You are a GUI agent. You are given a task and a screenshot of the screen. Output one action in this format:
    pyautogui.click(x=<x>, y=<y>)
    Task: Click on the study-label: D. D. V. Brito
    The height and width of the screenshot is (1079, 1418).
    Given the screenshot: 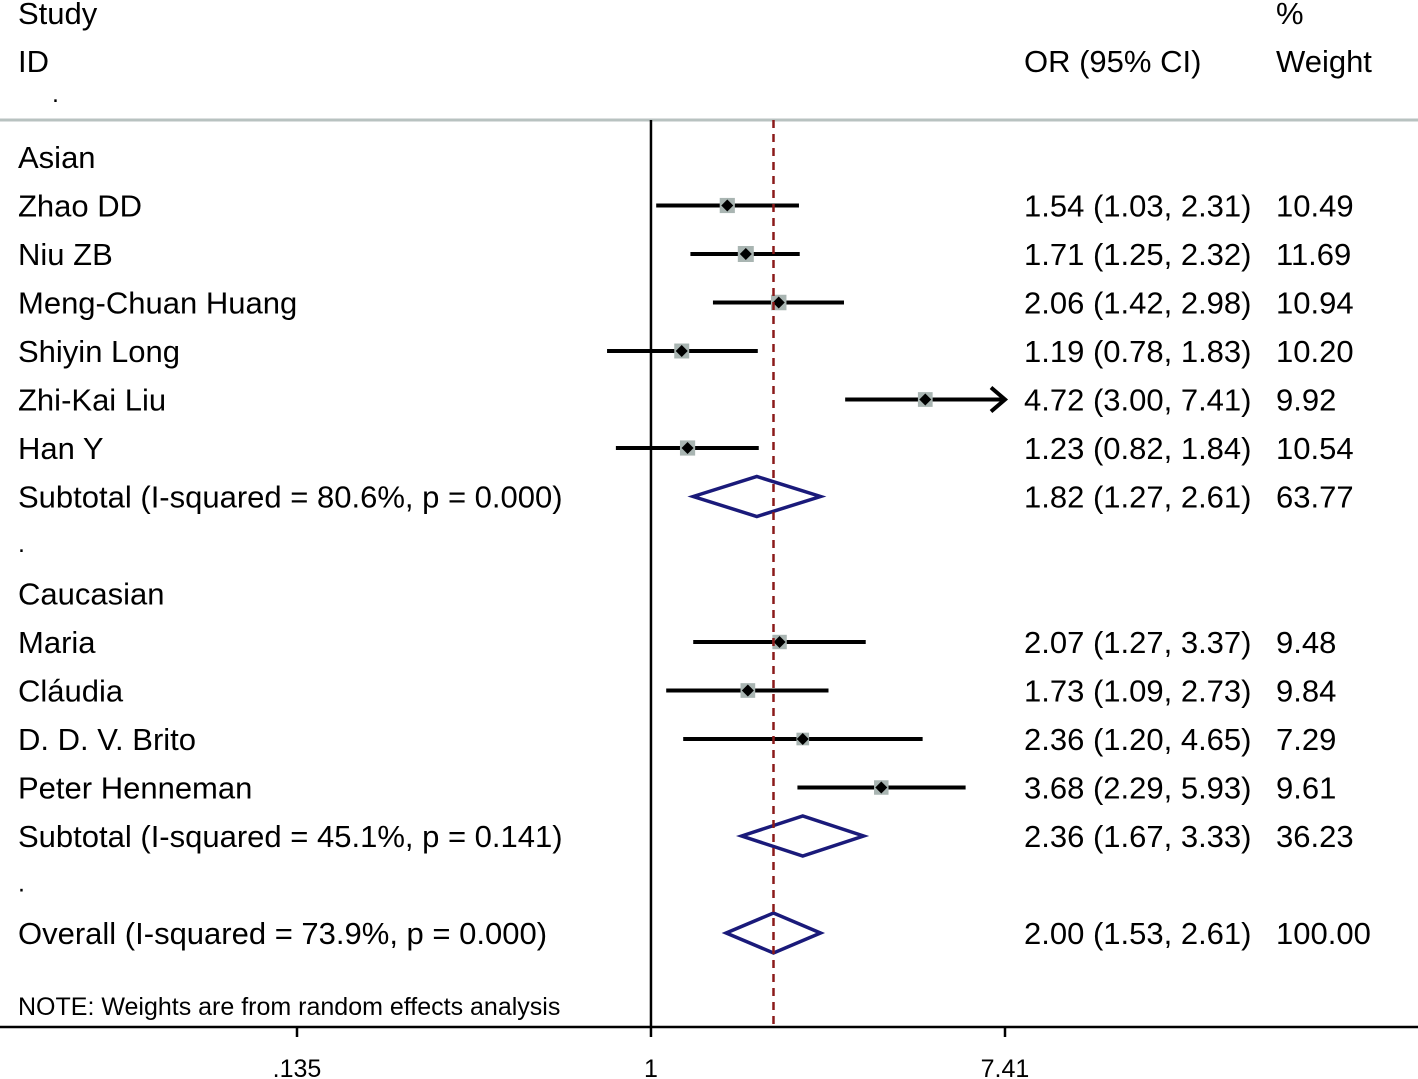 What is the action you would take?
    pyautogui.click(x=107, y=739)
    